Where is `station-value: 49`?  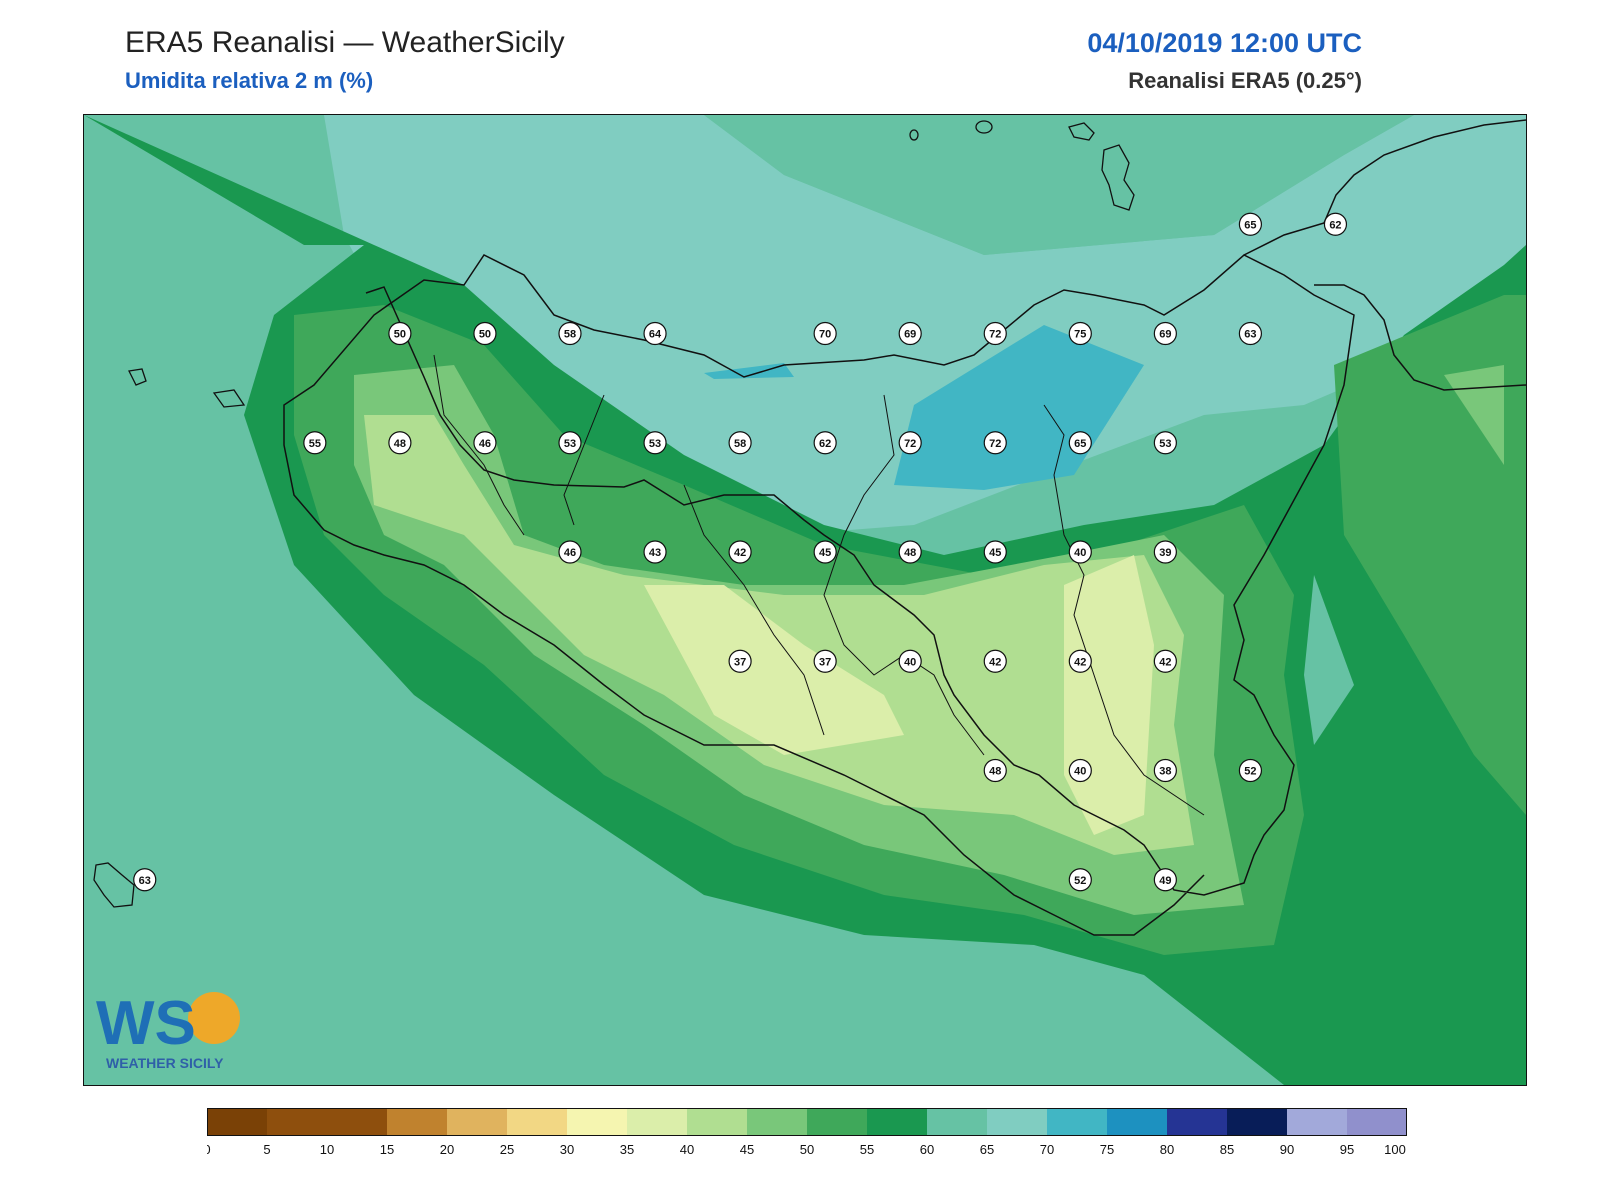 station-value: 49 is located at coordinates (1165, 881).